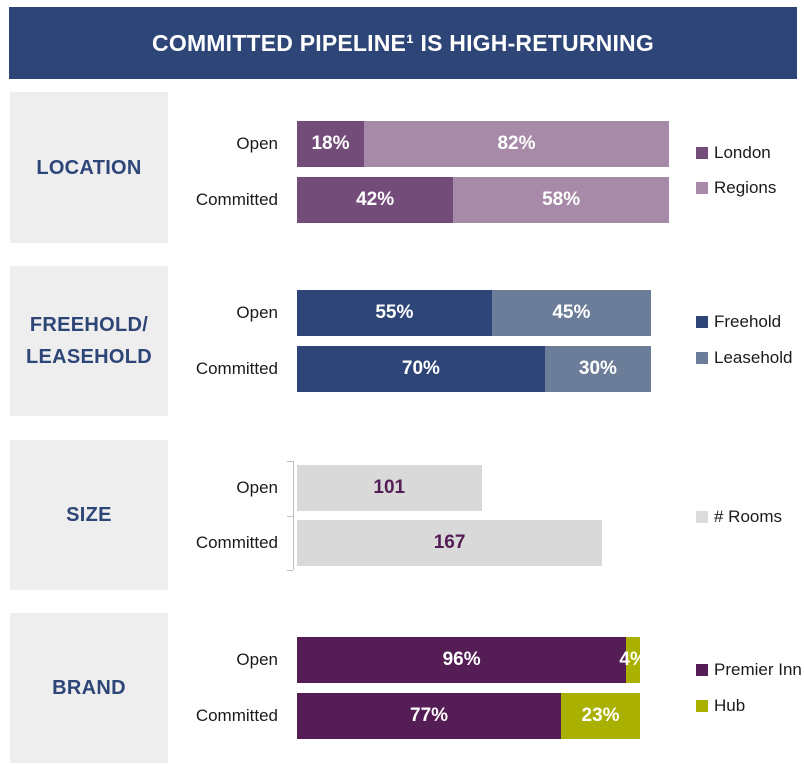  I want to click on legend-item: Hub, so click(720, 706).